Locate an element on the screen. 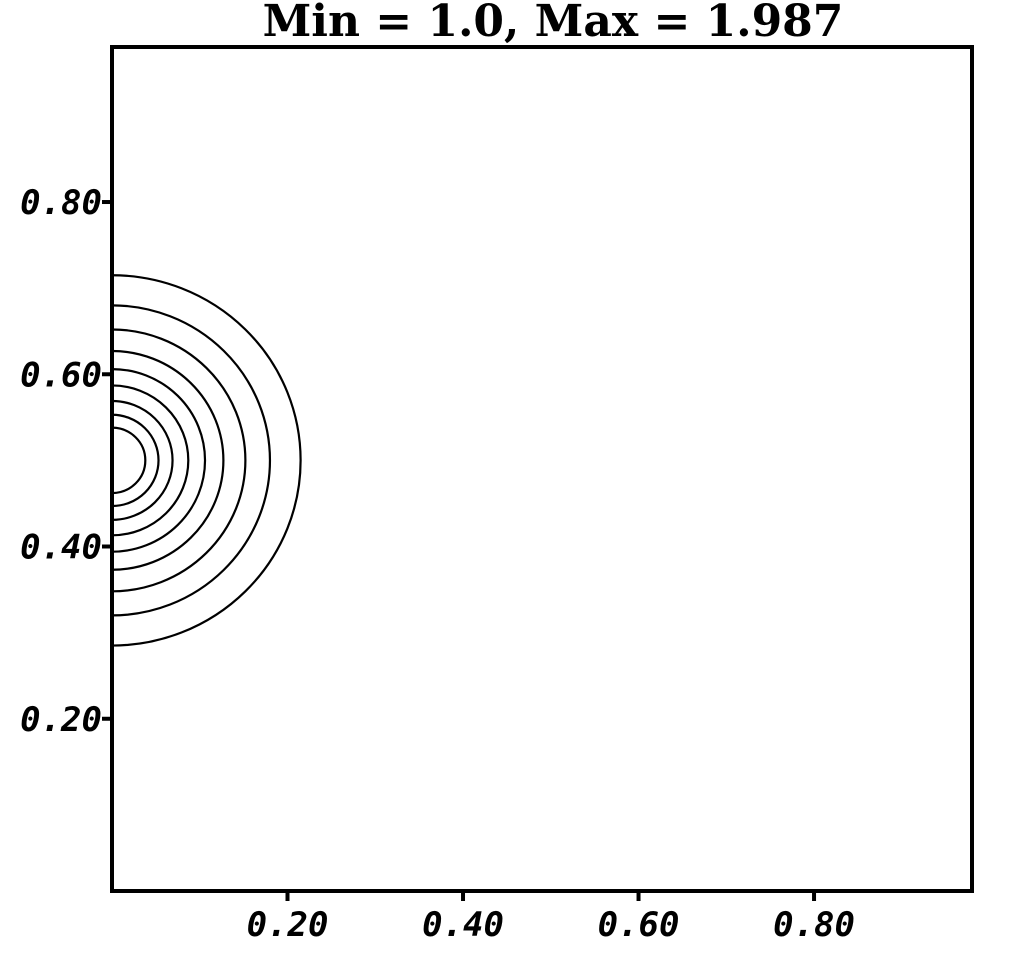  x-tick-label: 0.20 is located at coordinates (288, 925).